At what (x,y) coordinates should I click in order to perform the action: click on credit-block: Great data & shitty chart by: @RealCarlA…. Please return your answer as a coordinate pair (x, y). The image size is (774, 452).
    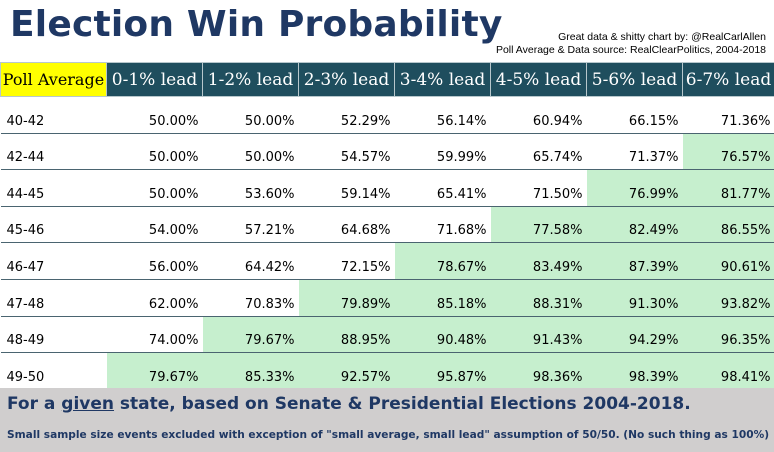
    Looking at the image, I should click on (621, 44).